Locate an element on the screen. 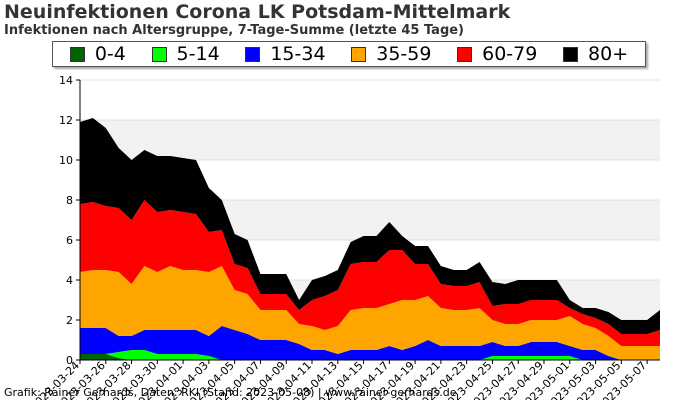 This screenshot has height=400, width=700. y-tick-label: 0 is located at coordinates (69, 360).